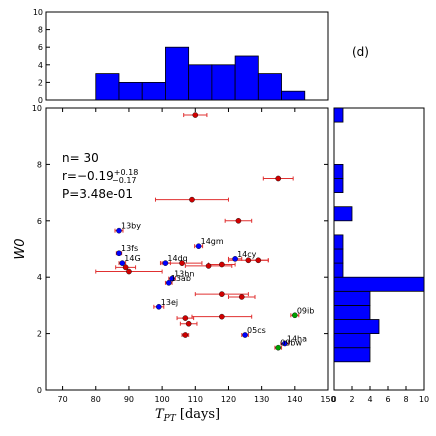 This screenshot has height=436, width=436. Describe the element at coordinates (20, 248) in the screenshot. I see `y-axis-label: W0` at that location.